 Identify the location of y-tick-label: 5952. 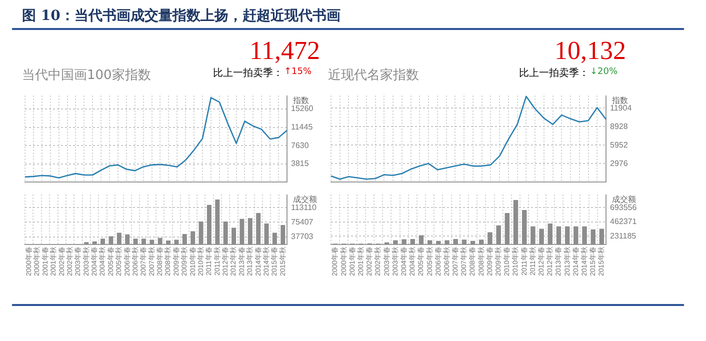
(619, 145).